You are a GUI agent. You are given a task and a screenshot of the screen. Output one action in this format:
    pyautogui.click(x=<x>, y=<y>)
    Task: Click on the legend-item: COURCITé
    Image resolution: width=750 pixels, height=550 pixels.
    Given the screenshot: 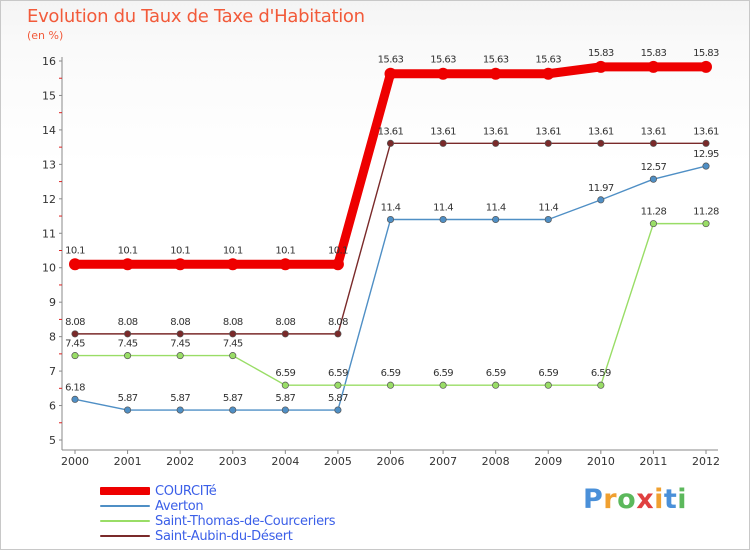 What is the action you would take?
    pyautogui.click(x=260, y=491)
    